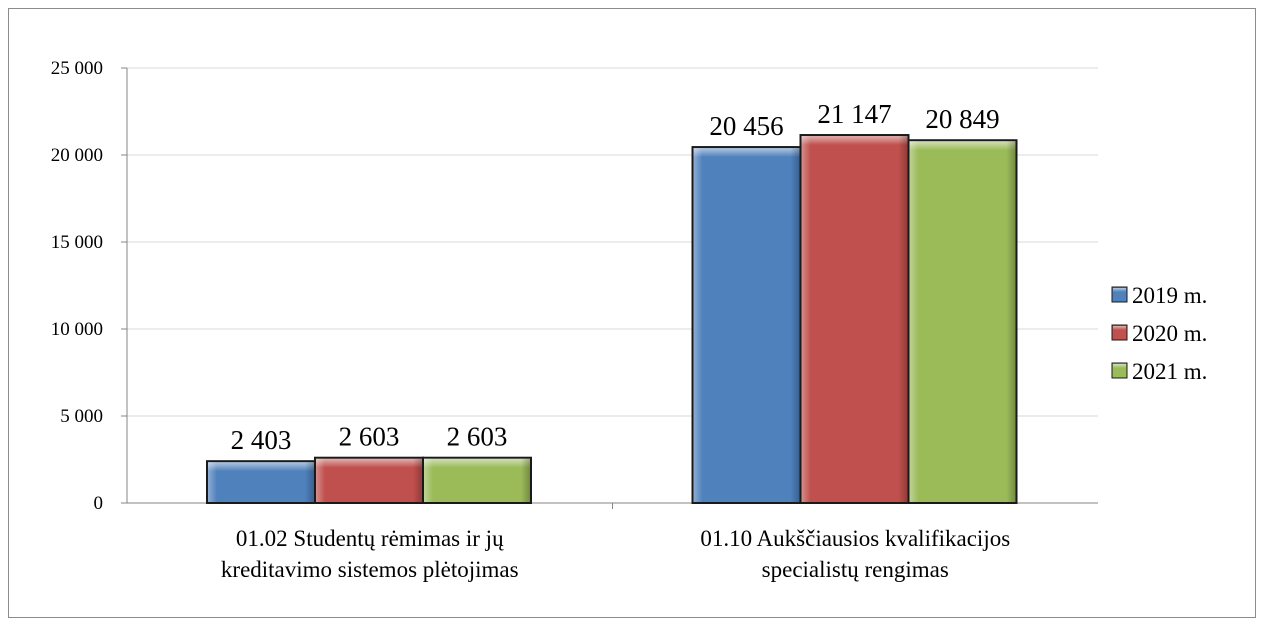  I want to click on y-tick-label: 10 000, so click(77, 329).